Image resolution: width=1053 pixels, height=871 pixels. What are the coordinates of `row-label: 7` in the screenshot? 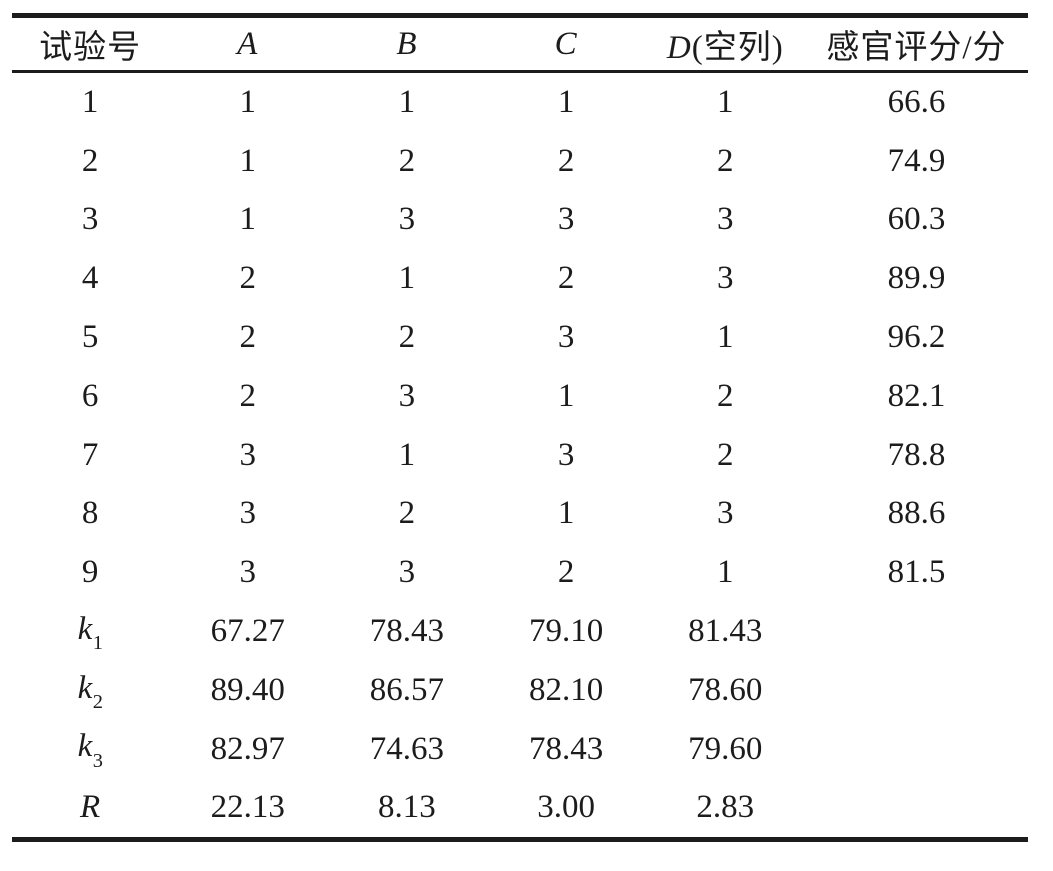 It's located at (90, 455).